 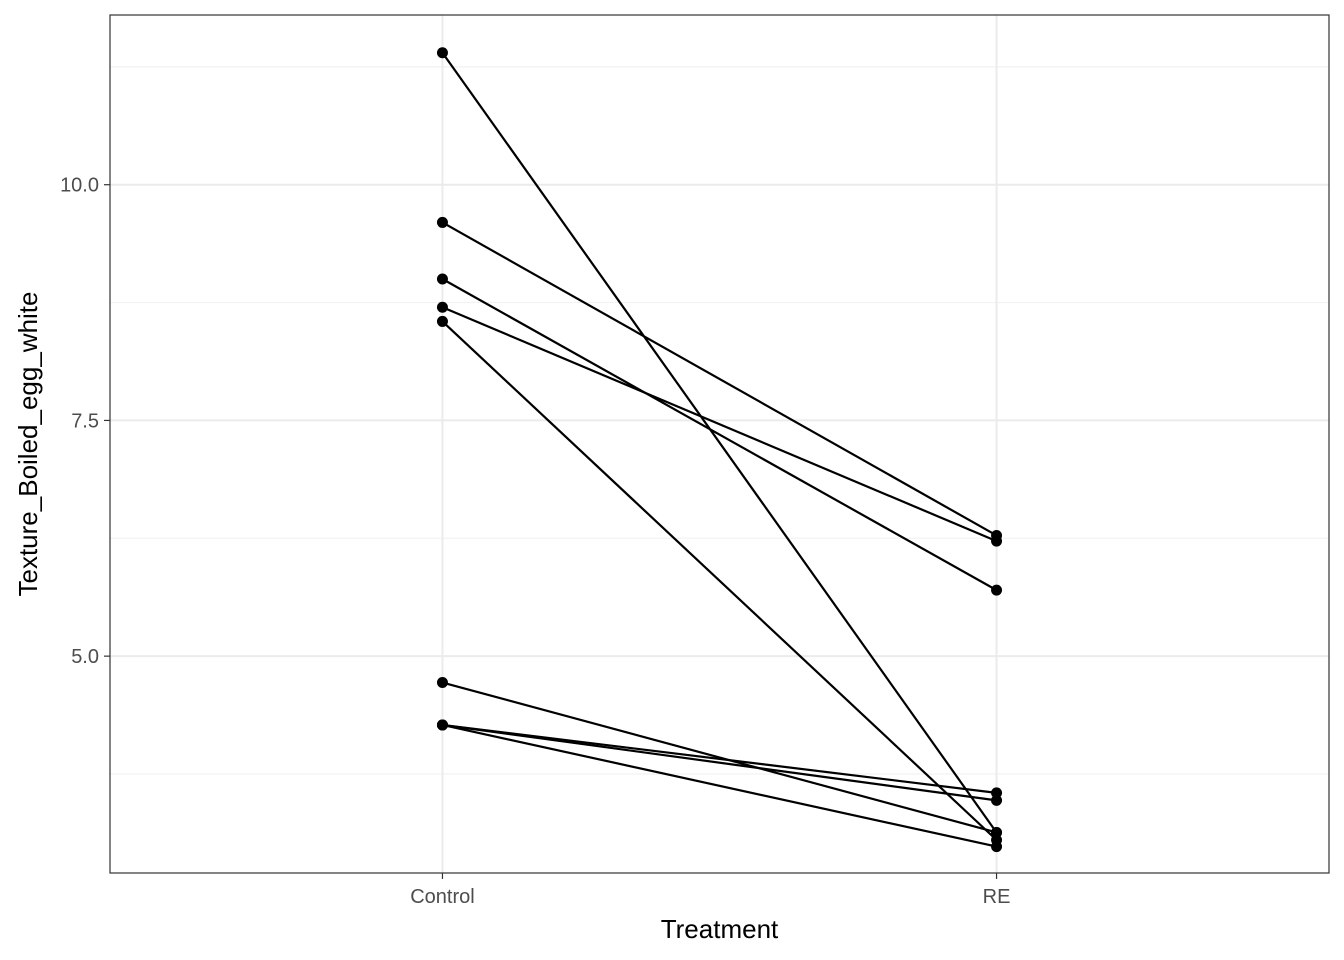 I want to click on data-point-9-re, so click(x=997, y=800).